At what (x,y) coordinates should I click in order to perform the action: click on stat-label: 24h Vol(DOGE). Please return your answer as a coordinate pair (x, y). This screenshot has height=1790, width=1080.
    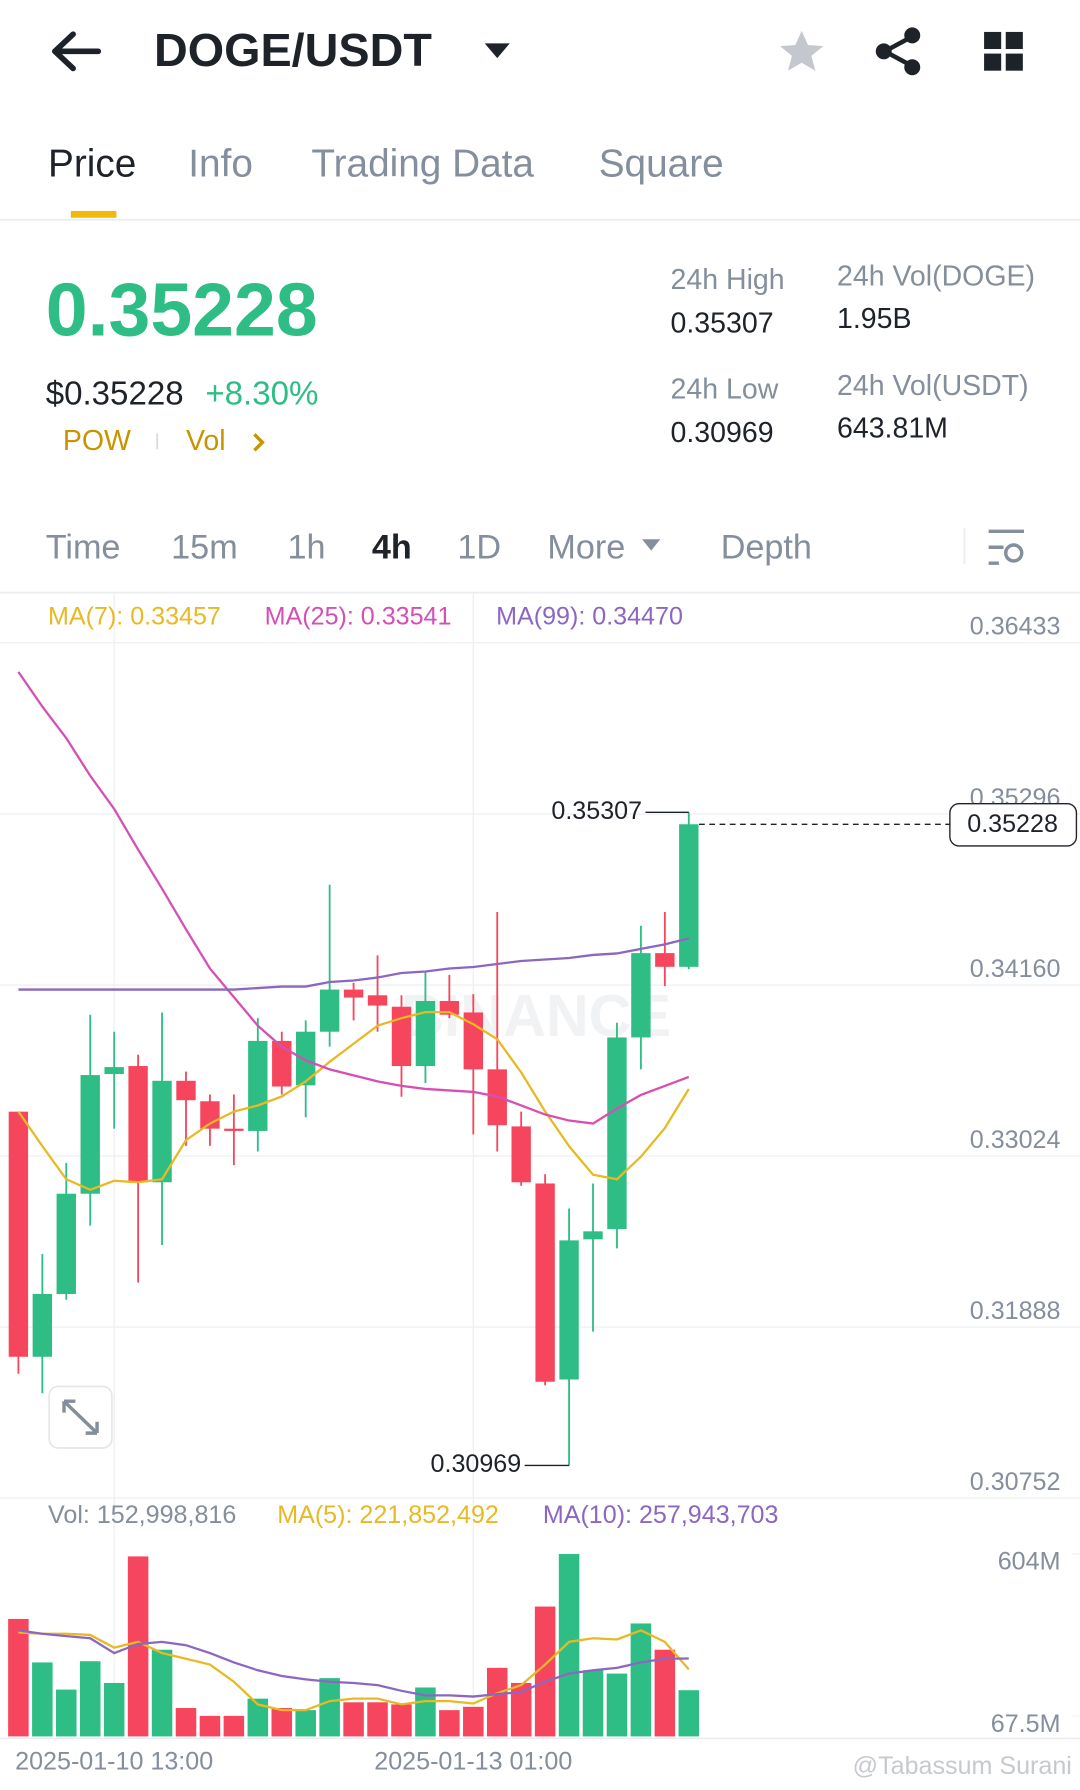
    Looking at the image, I should click on (936, 277).